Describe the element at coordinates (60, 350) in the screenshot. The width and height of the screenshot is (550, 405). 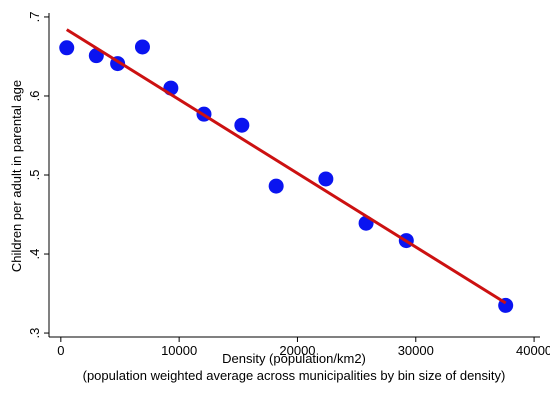
I see `x-tick-label: 0` at that location.